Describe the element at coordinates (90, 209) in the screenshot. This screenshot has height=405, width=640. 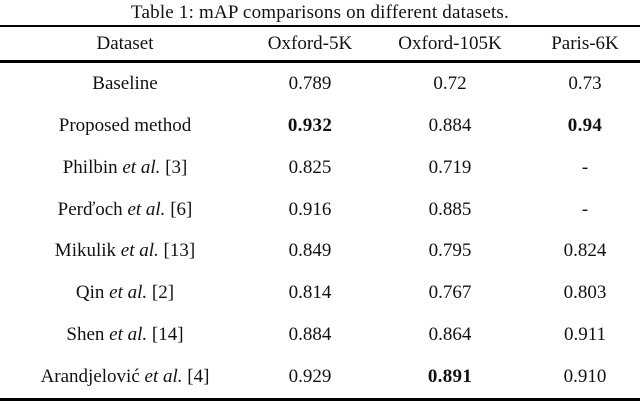
I see `method-name: Perďoch` at that location.